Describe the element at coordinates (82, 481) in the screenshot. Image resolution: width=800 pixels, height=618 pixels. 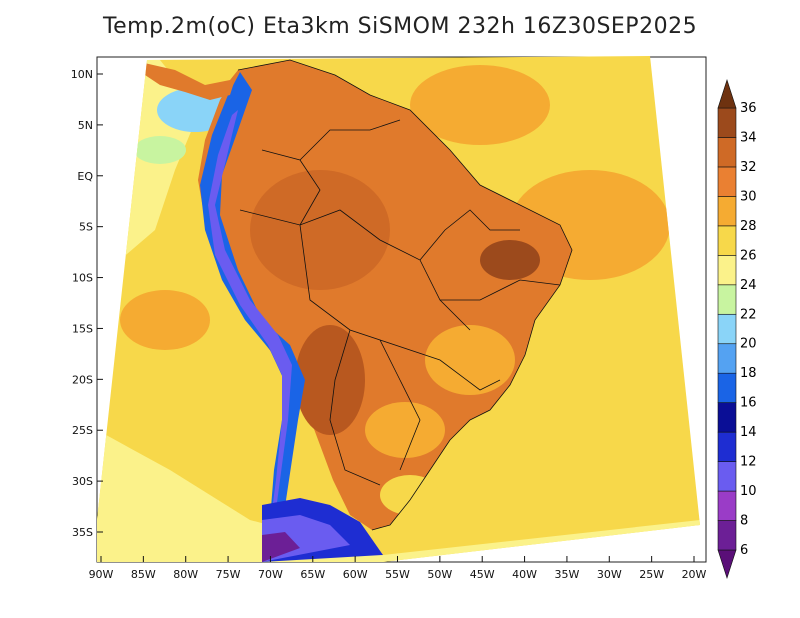
I see `lat-tick-label: 30S` at that location.